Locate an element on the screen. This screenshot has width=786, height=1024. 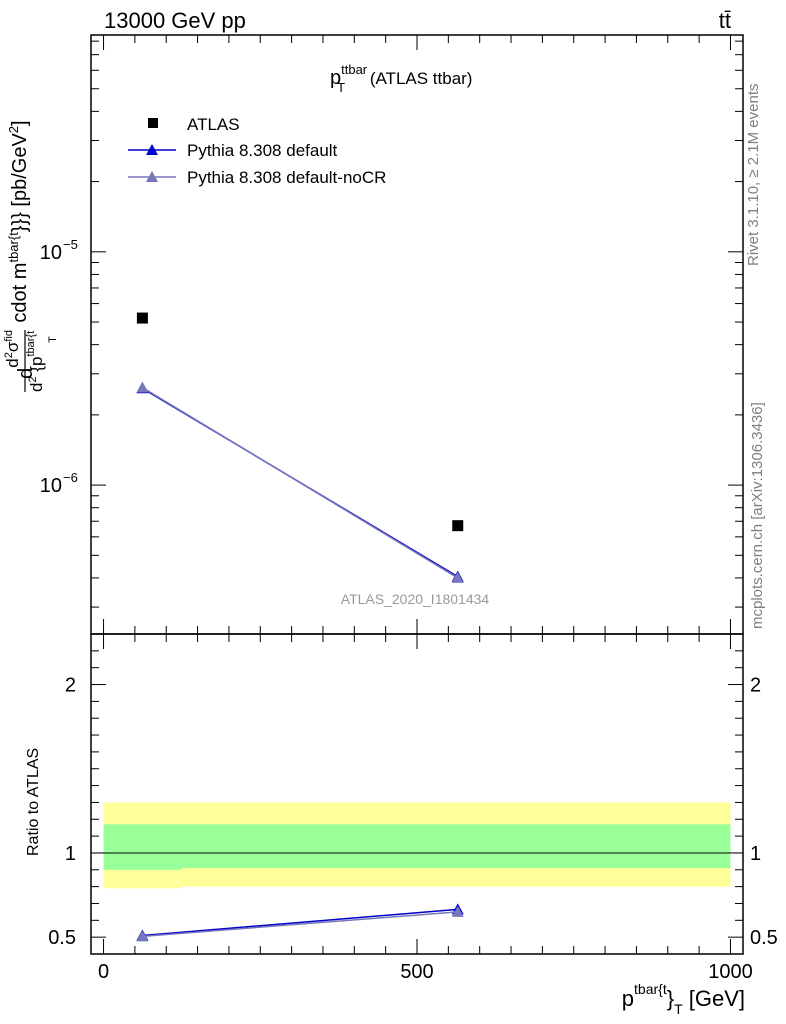
main-plot-area is located at coordinates (300, 447).